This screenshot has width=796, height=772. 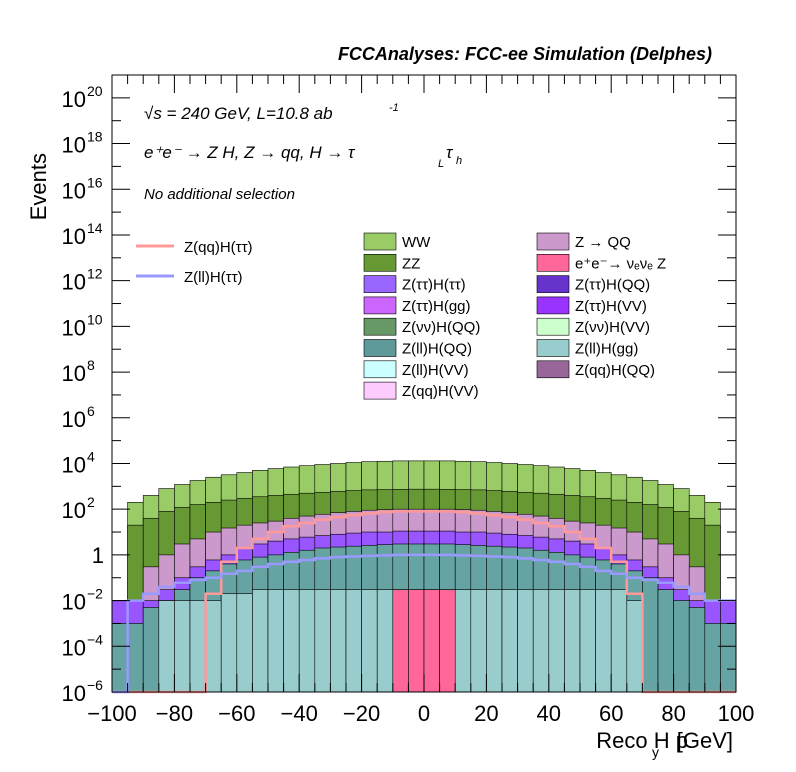 What do you see at coordinates (441, 164) in the screenshot?
I see `tau-subscript-l: L` at bounding box center [441, 164].